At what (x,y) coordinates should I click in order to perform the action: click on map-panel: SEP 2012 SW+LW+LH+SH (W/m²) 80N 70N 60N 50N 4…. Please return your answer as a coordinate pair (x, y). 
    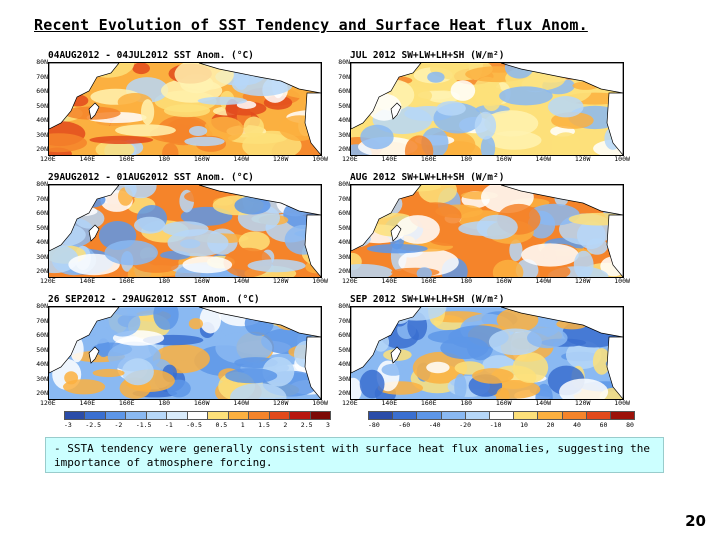
    Looking at the image, I should click on (483, 352).